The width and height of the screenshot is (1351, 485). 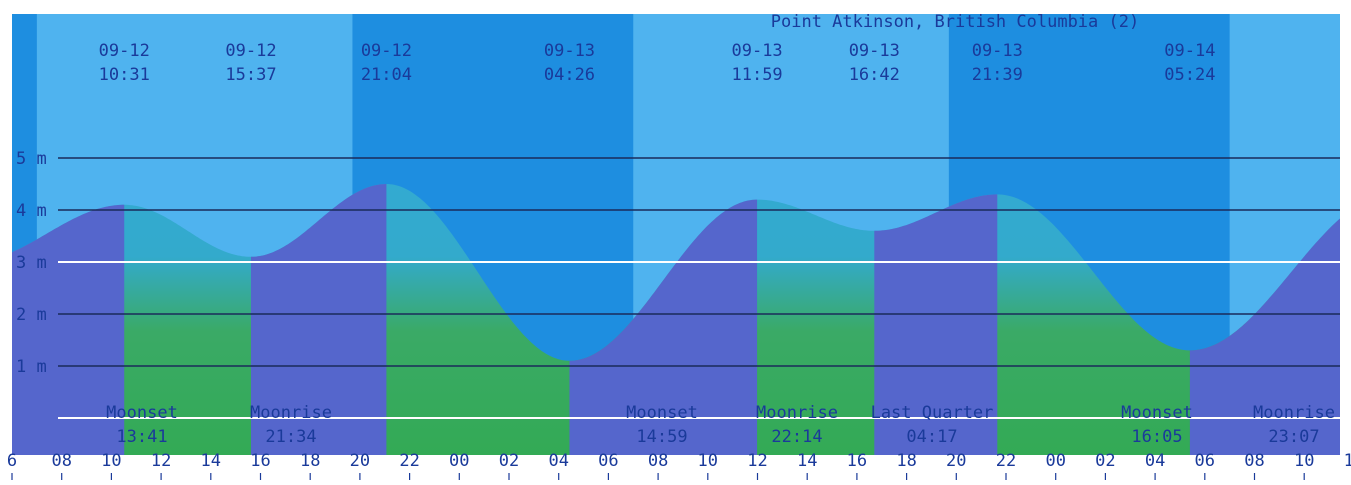 What do you see at coordinates (31, 159) in the screenshot?
I see `y-tick-label: 5 m` at bounding box center [31, 159].